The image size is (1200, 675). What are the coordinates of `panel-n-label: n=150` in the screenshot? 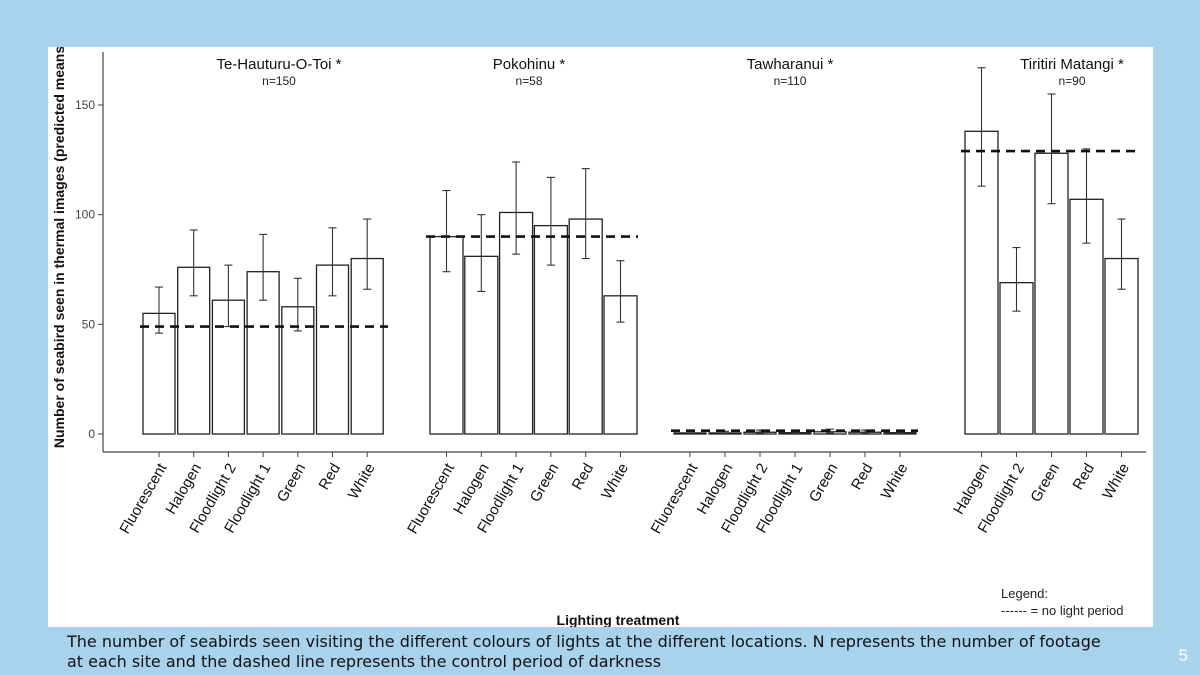 It's located at (279, 81).